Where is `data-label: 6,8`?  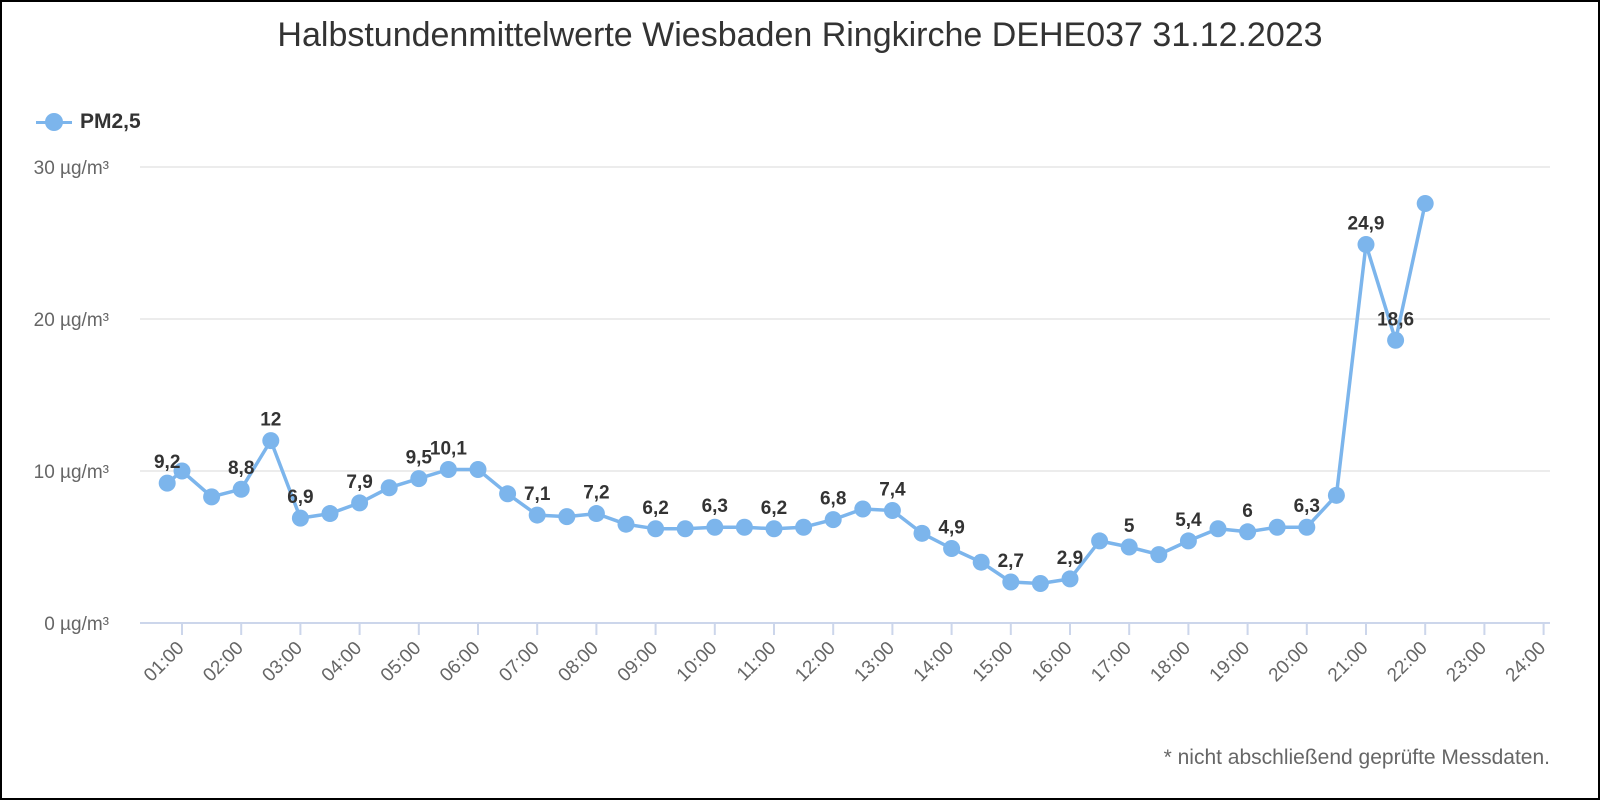 data-label: 6,8 is located at coordinates (833, 499).